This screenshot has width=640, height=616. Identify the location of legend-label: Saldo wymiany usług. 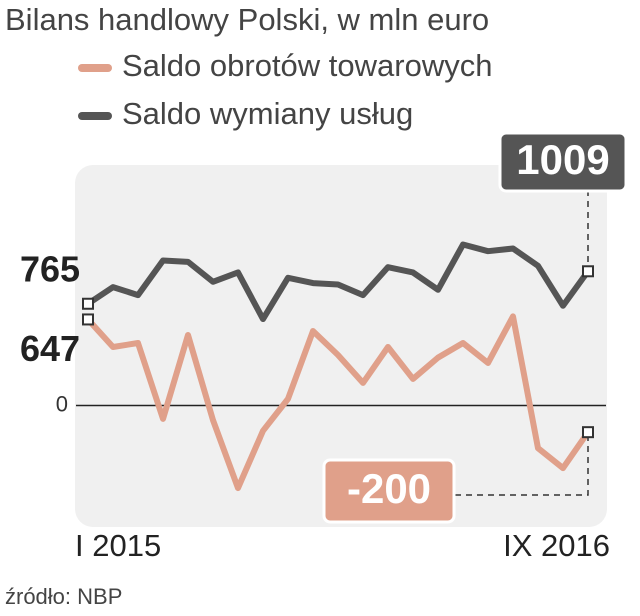
(267, 113).